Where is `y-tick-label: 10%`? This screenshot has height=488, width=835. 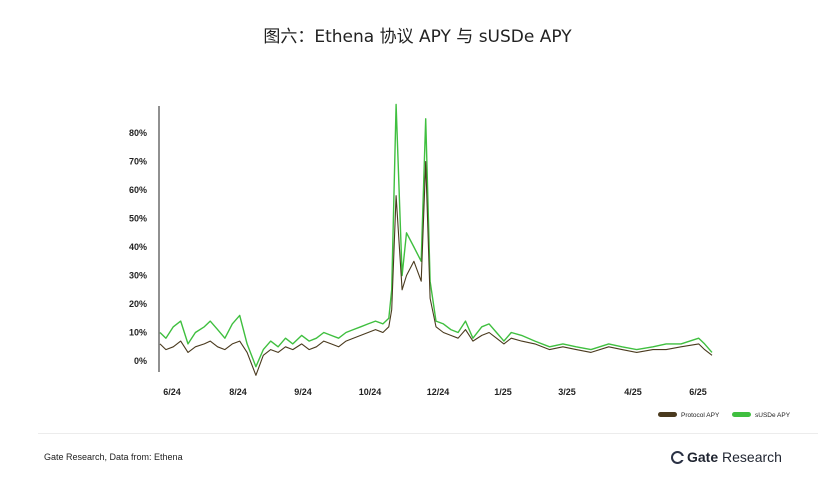 y-tick-label: 10% is located at coordinates (138, 333).